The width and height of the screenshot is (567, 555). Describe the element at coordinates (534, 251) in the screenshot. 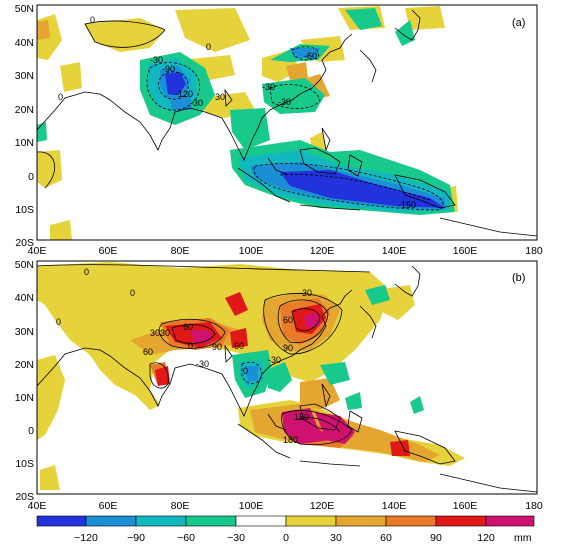

I see `panel-a-lon-label: 180` at that location.